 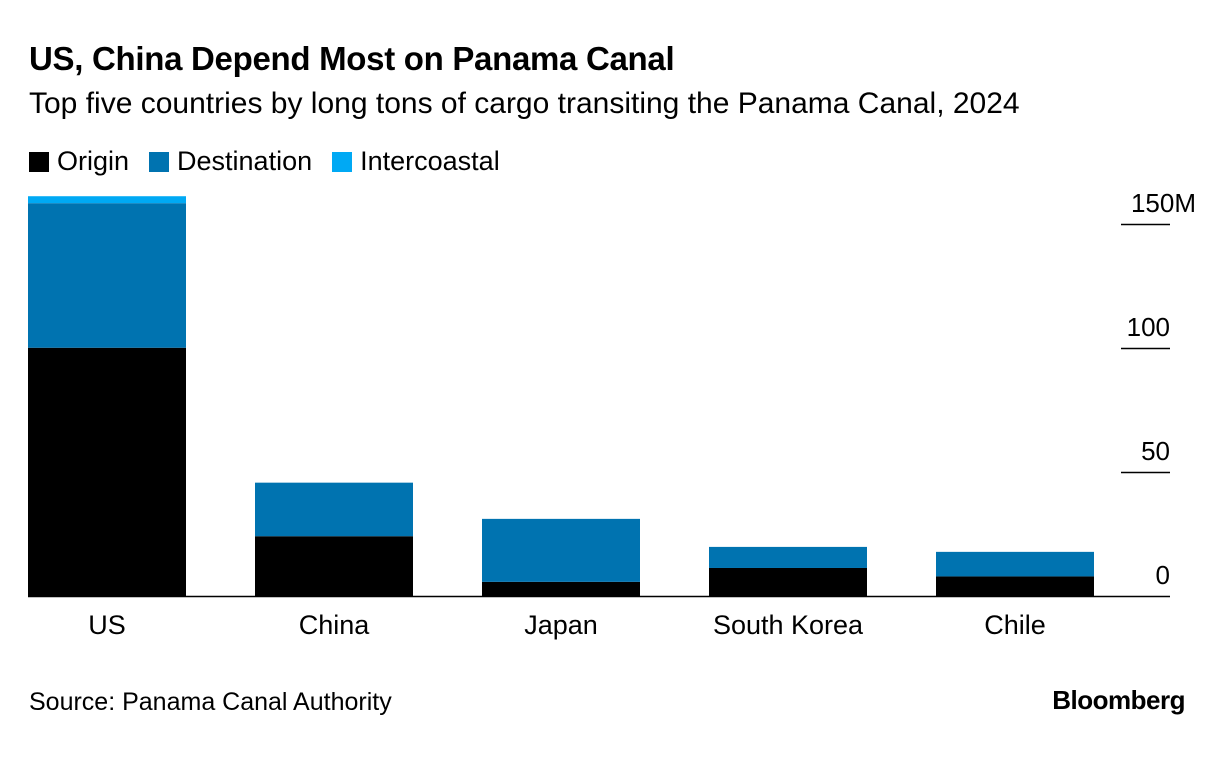 I want to click on bloomberg-logo: Bloomberg, so click(x=1118, y=700).